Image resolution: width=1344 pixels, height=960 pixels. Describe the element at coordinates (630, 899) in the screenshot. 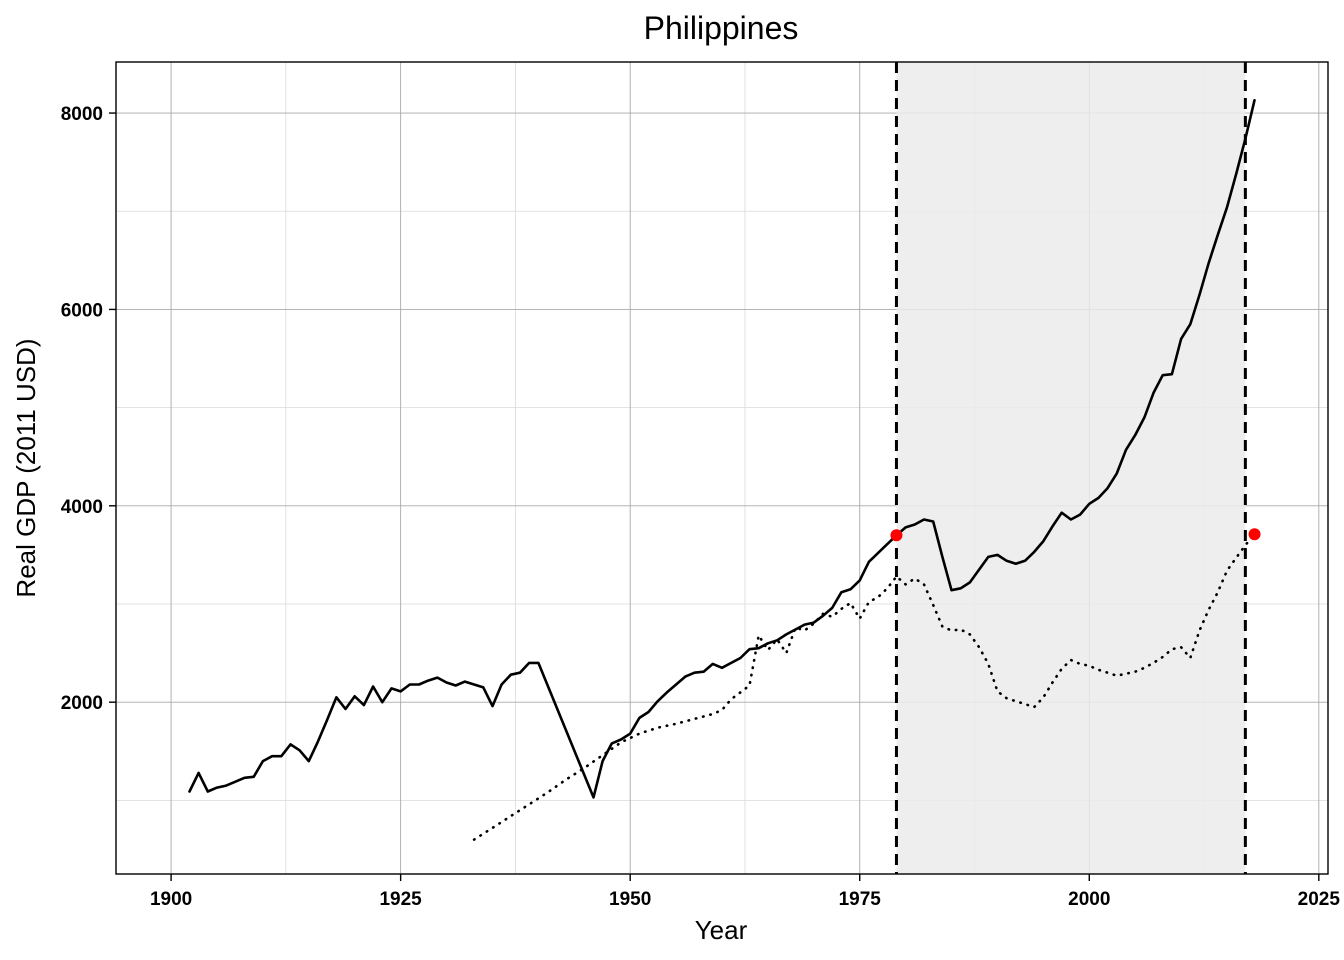

I see `x-tick-label: 1950` at that location.